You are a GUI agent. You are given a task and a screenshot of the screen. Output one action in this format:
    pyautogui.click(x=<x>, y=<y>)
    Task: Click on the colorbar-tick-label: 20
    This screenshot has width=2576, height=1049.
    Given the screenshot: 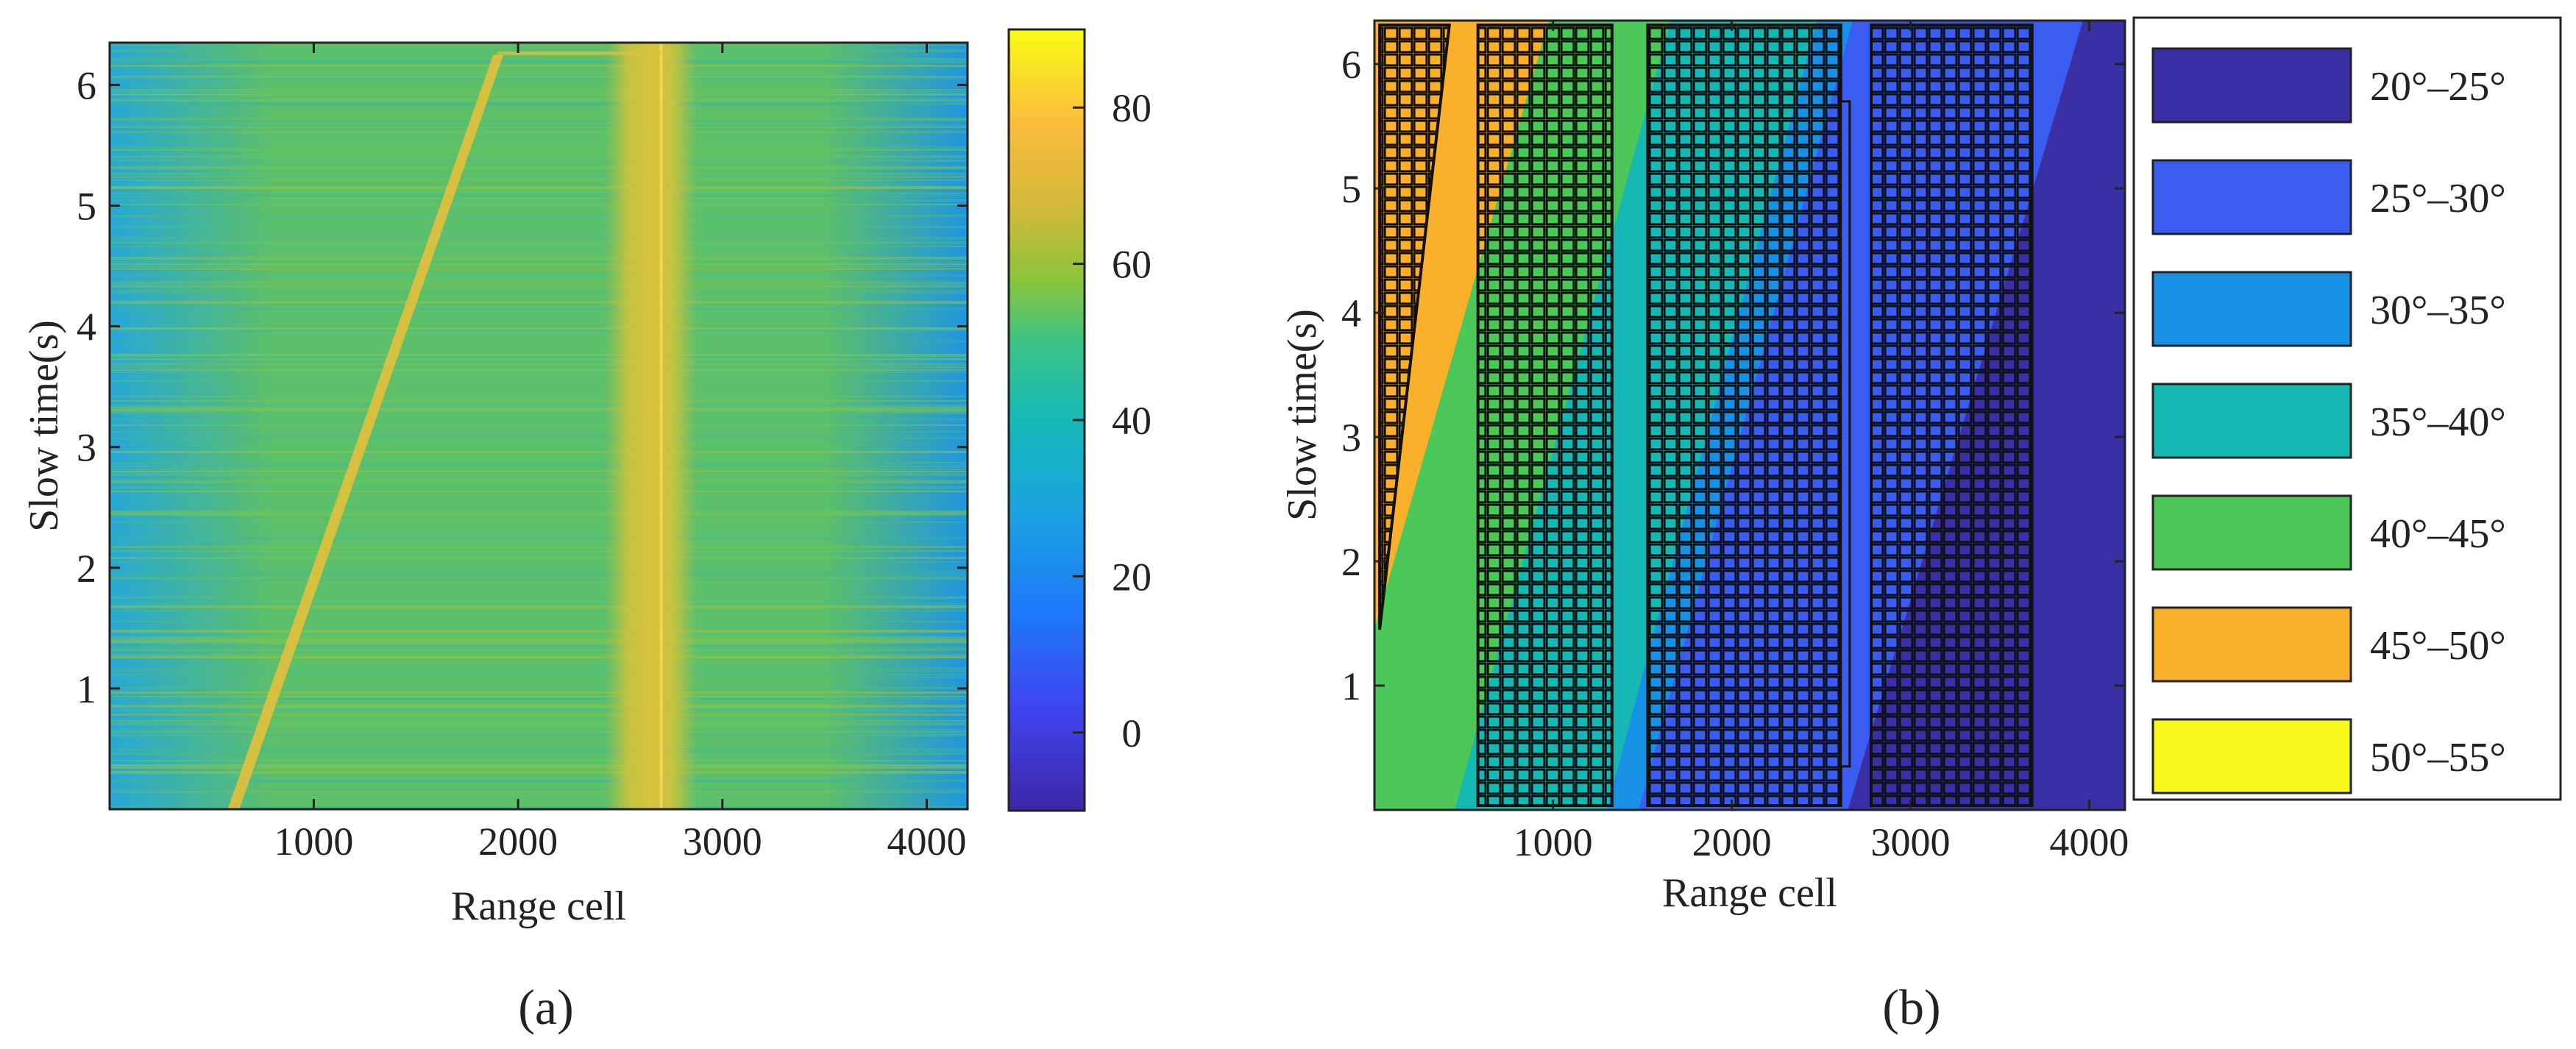 What is the action you would take?
    pyautogui.click(x=1132, y=577)
    